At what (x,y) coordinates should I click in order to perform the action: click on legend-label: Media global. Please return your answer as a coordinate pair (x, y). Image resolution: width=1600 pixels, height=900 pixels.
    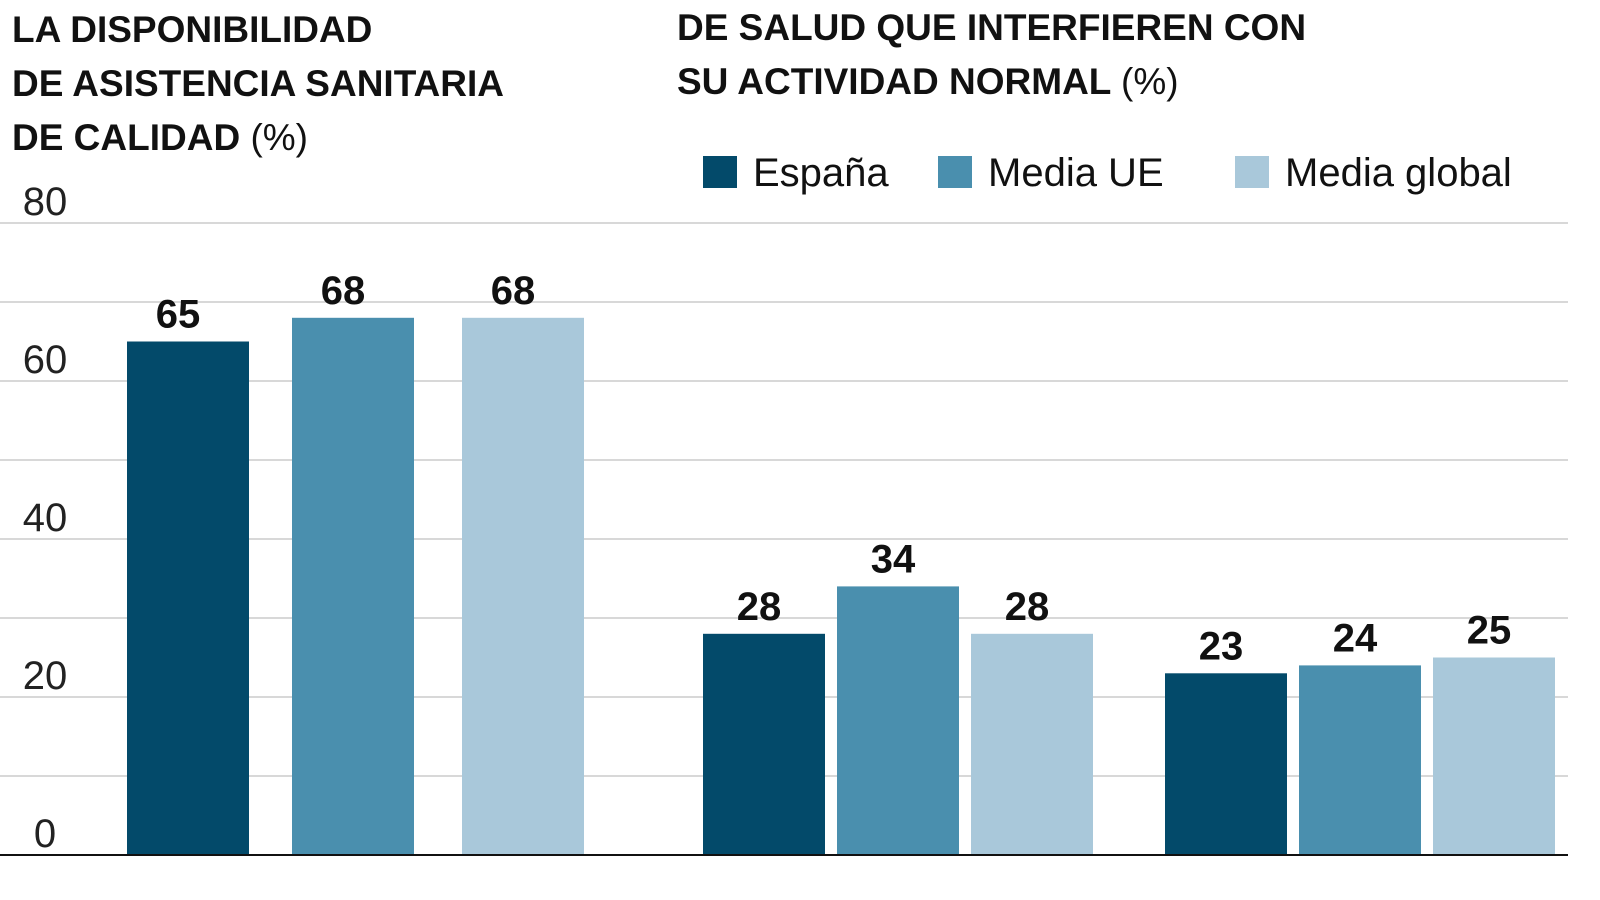
    Looking at the image, I should click on (1398, 173).